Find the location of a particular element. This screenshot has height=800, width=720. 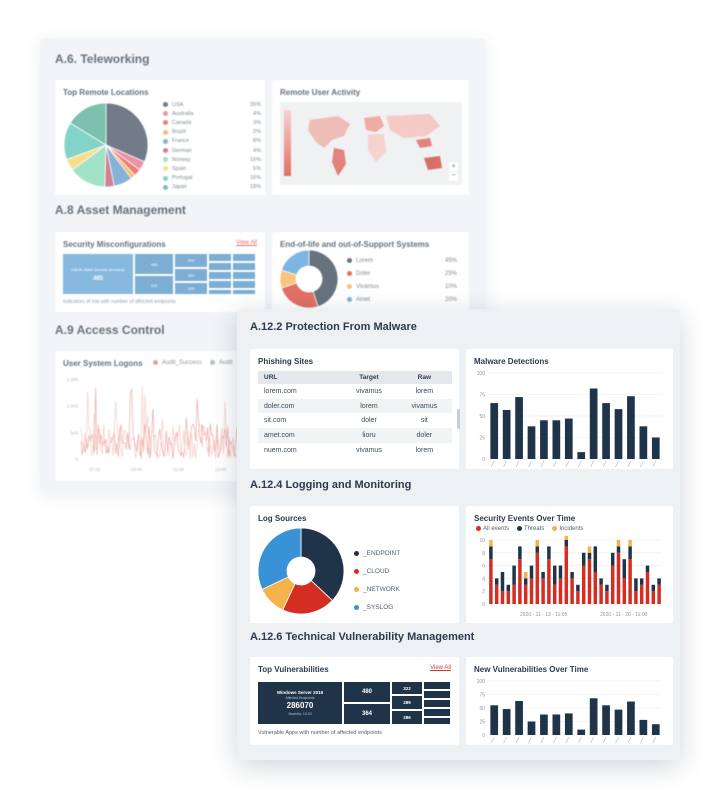

treemap-tile: 364 is located at coordinates (367, 714).